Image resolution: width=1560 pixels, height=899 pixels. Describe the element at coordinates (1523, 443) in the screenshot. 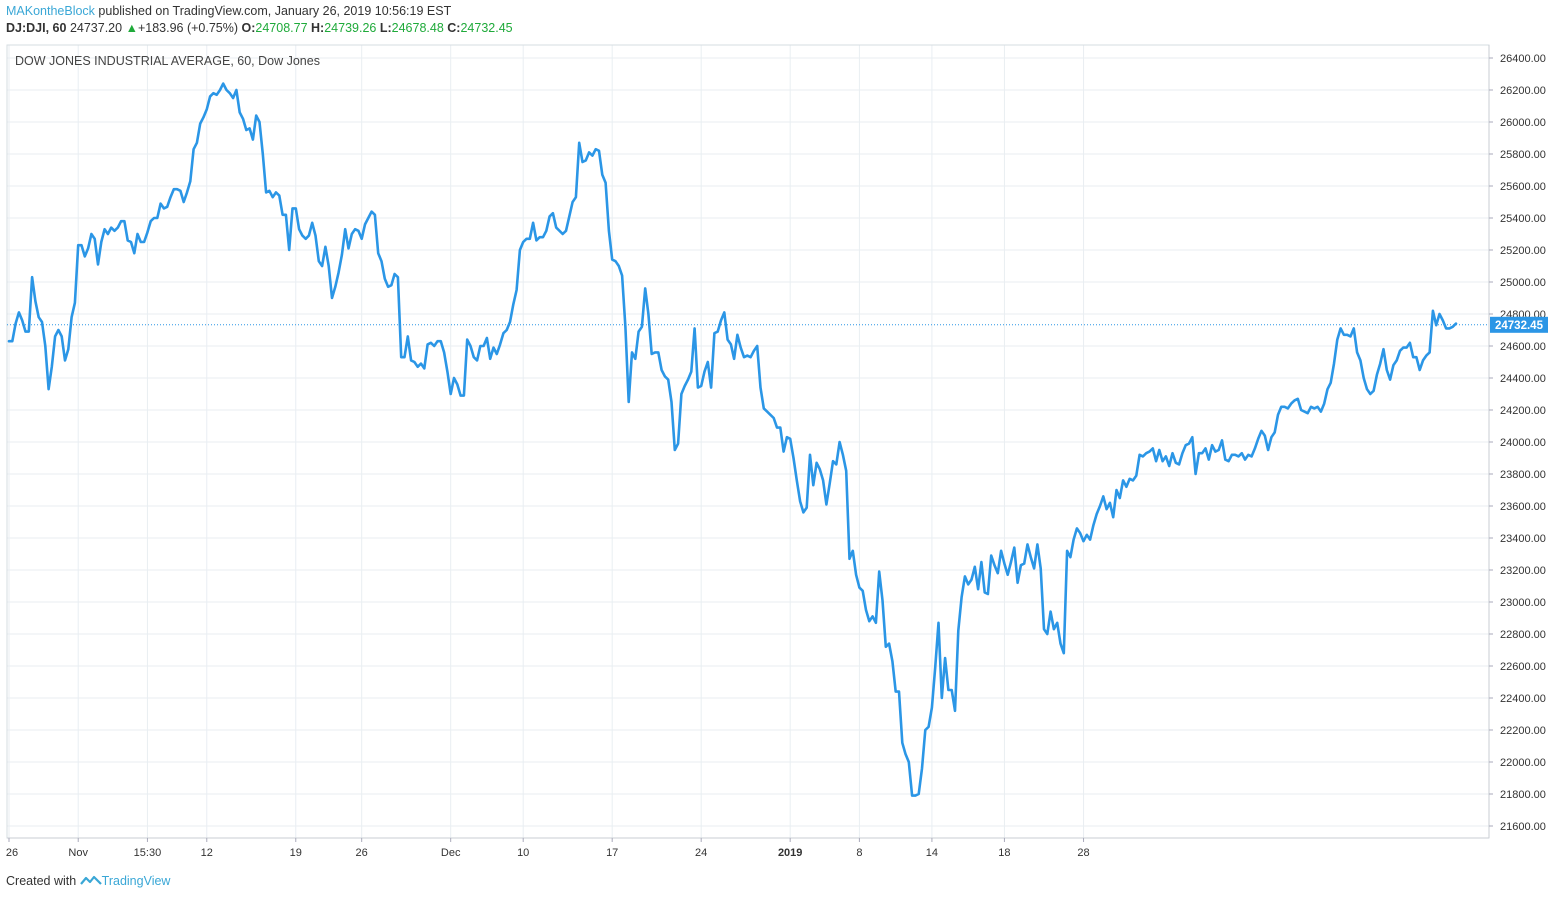

I see `y-tick-label: 24000.00` at that location.